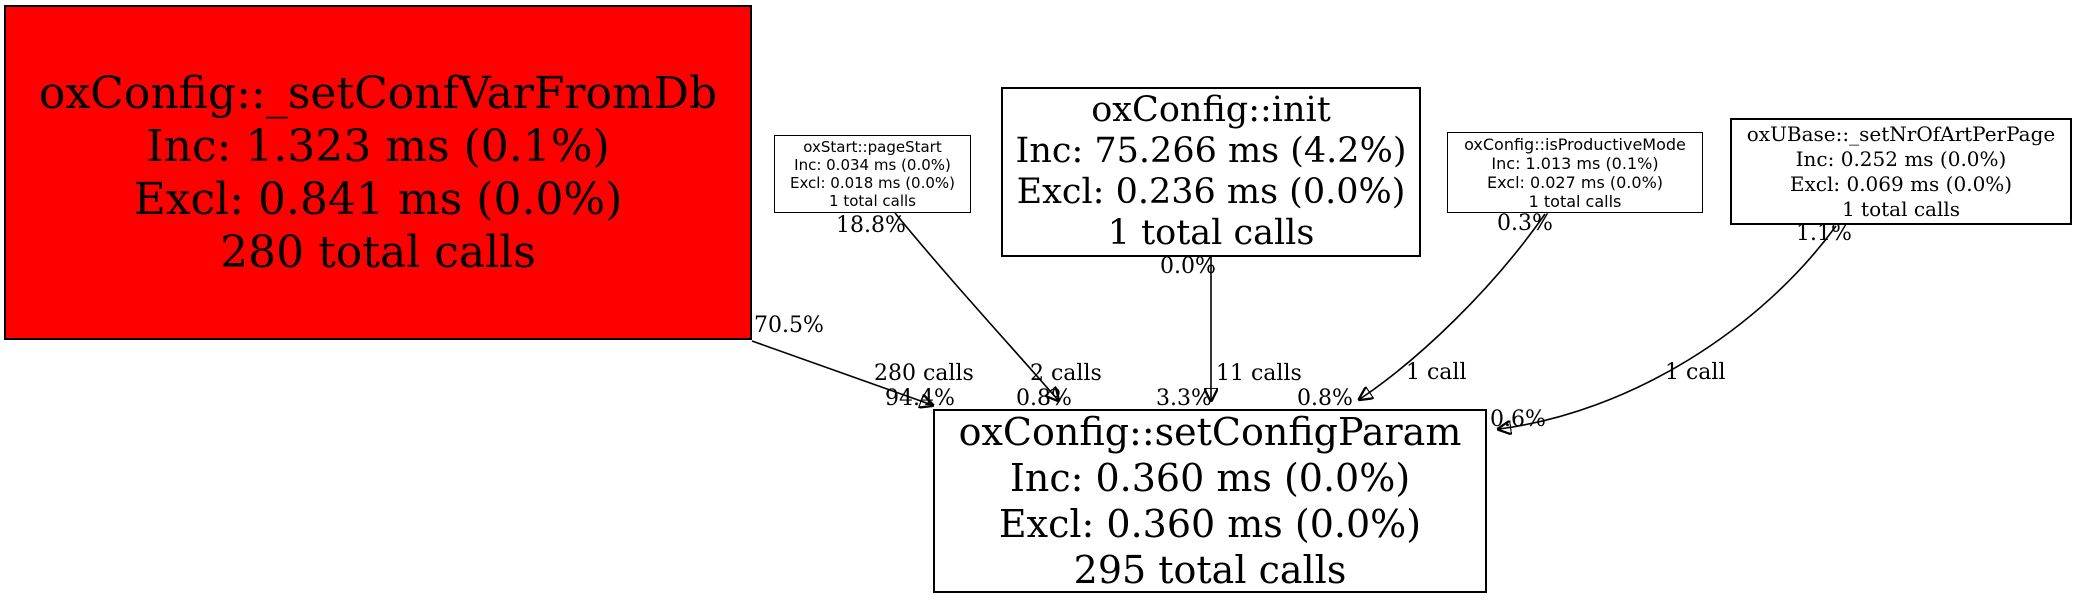 The width and height of the screenshot is (2076, 603). I want to click on node-title: oxConfig::_setConfVarFromDb, so click(378, 93).